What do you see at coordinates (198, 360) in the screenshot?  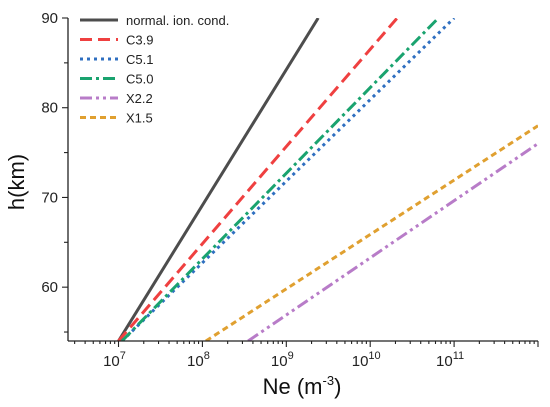 I see `x-tick-label: 10⁸` at bounding box center [198, 360].